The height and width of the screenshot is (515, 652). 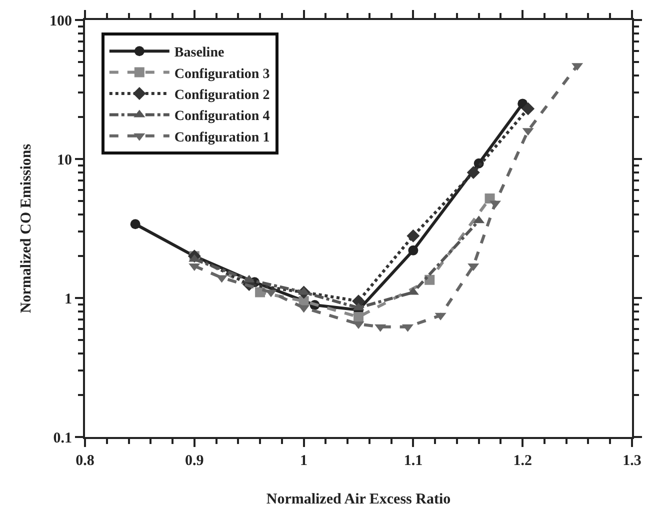 I want to click on legend-label: Configuration 3, so click(x=222, y=74).